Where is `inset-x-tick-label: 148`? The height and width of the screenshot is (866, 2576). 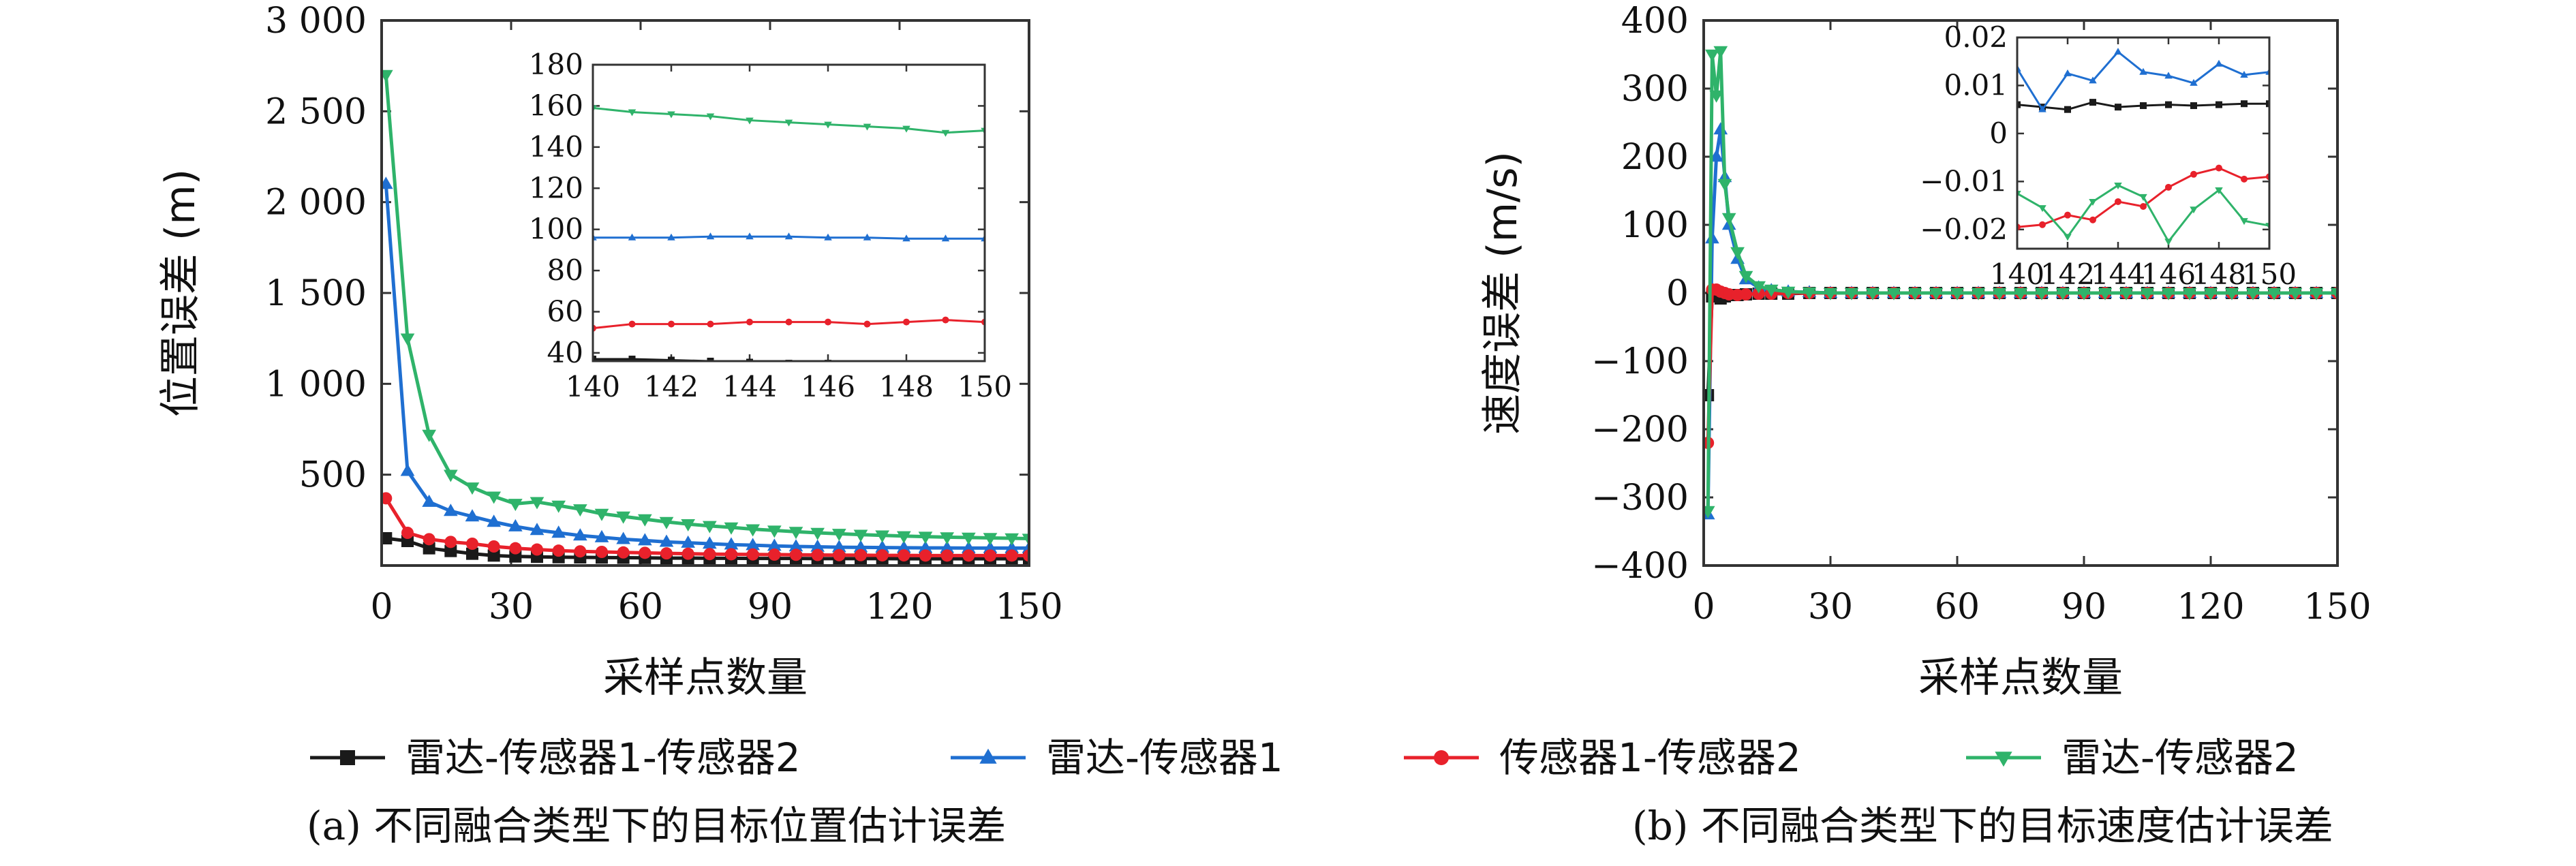
inset-x-tick-label: 148 is located at coordinates (2219, 274).